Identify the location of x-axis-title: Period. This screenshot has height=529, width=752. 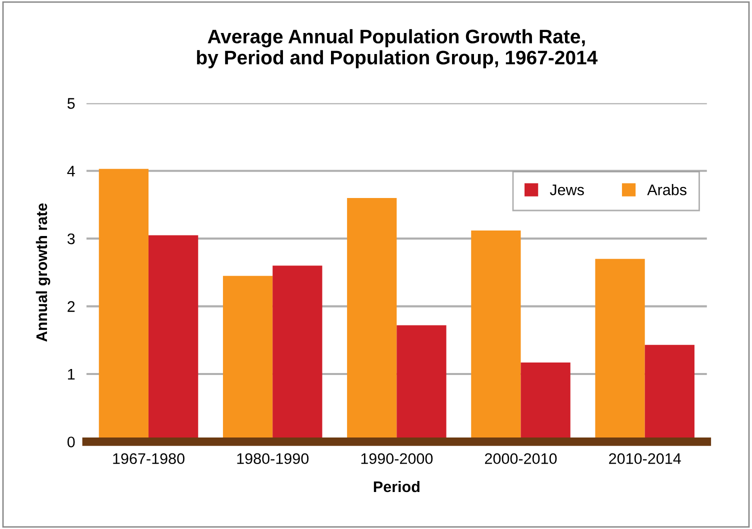
(397, 486).